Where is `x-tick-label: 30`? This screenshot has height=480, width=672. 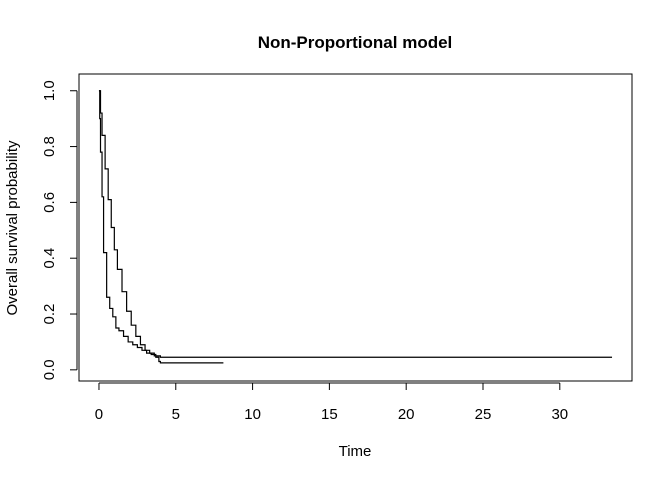
x-tick-label: 30 is located at coordinates (559, 414).